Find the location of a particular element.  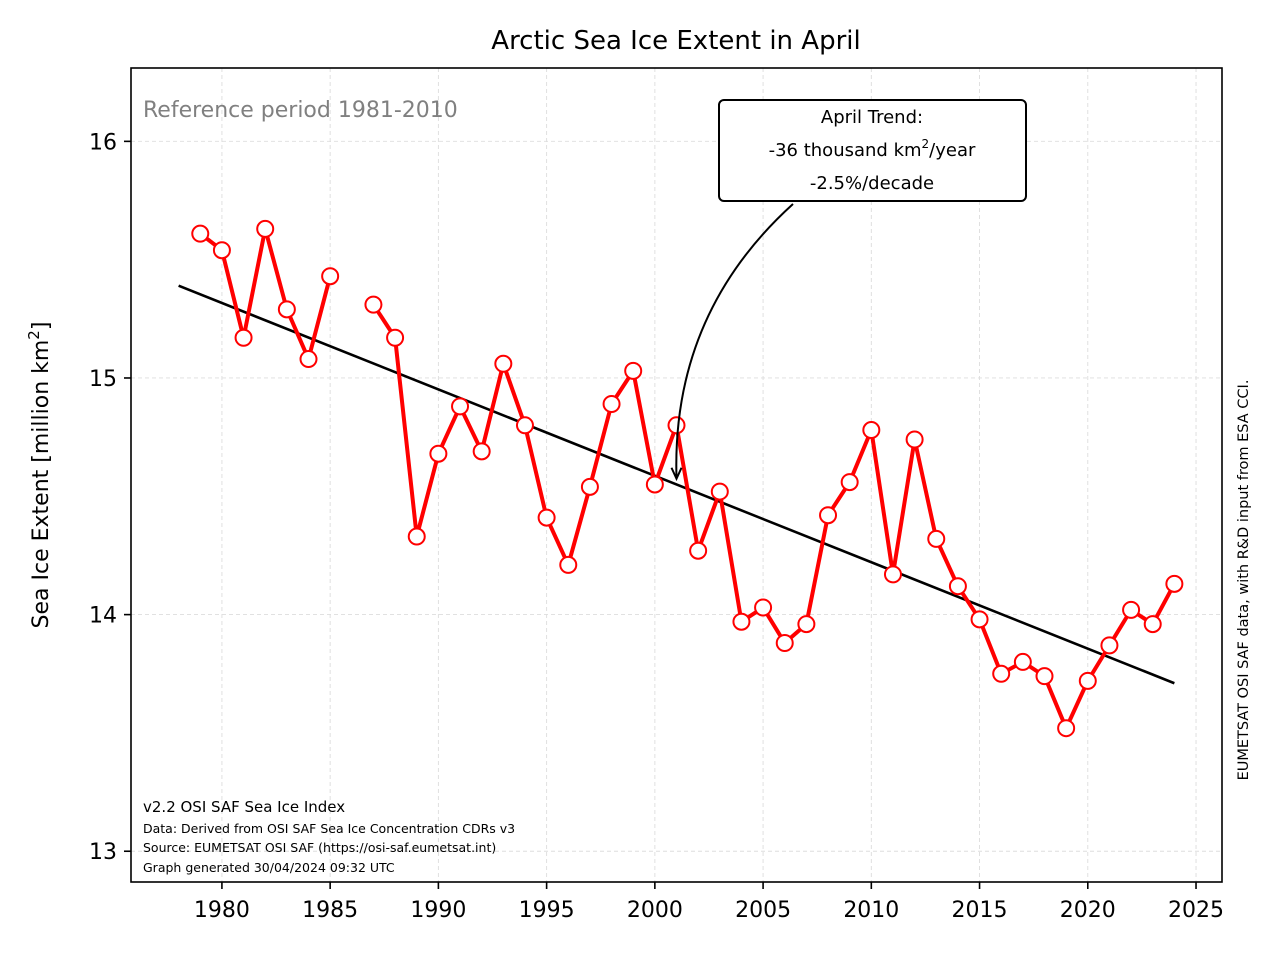

y-tick-label: 15 is located at coordinates (103, 379).